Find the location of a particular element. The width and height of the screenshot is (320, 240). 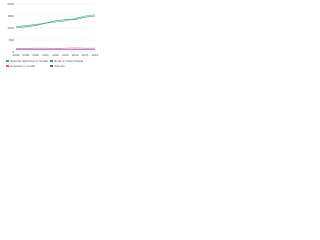

y-tick-label: 2000 is located at coordinates (10, 4).